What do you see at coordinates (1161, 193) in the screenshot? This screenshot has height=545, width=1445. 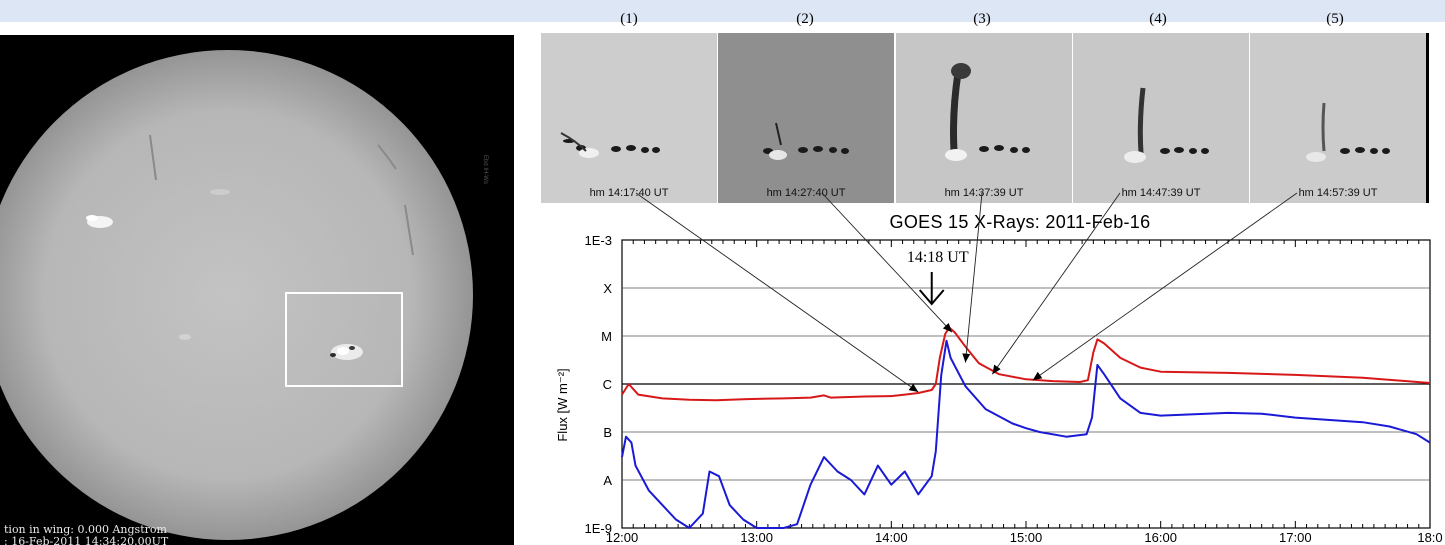 I see `panel-timestamp-4: hm 14:47:39 UT` at bounding box center [1161, 193].